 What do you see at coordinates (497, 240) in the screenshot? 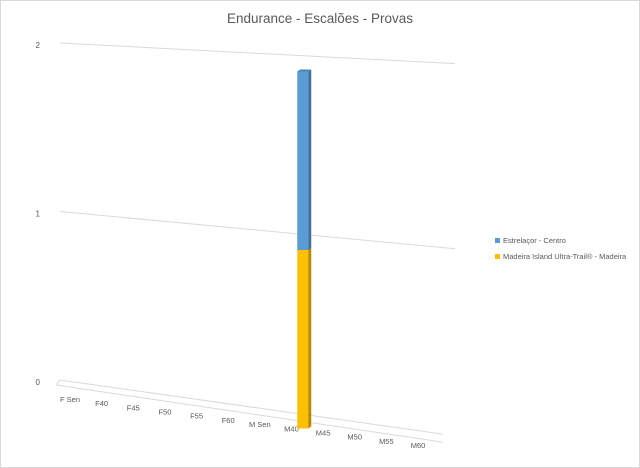
I see `legend-swatch-estrelacor` at bounding box center [497, 240].